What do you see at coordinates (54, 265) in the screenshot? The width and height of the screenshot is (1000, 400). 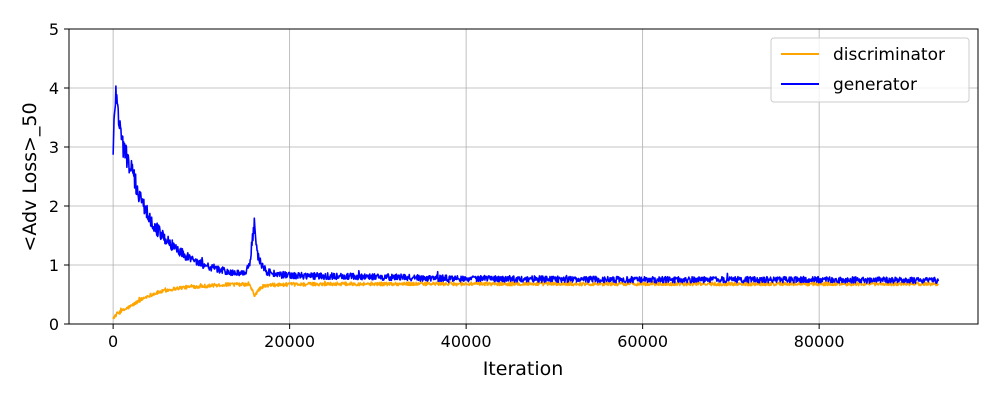 I see `y-tick-label: 1` at bounding box center [54, 265].